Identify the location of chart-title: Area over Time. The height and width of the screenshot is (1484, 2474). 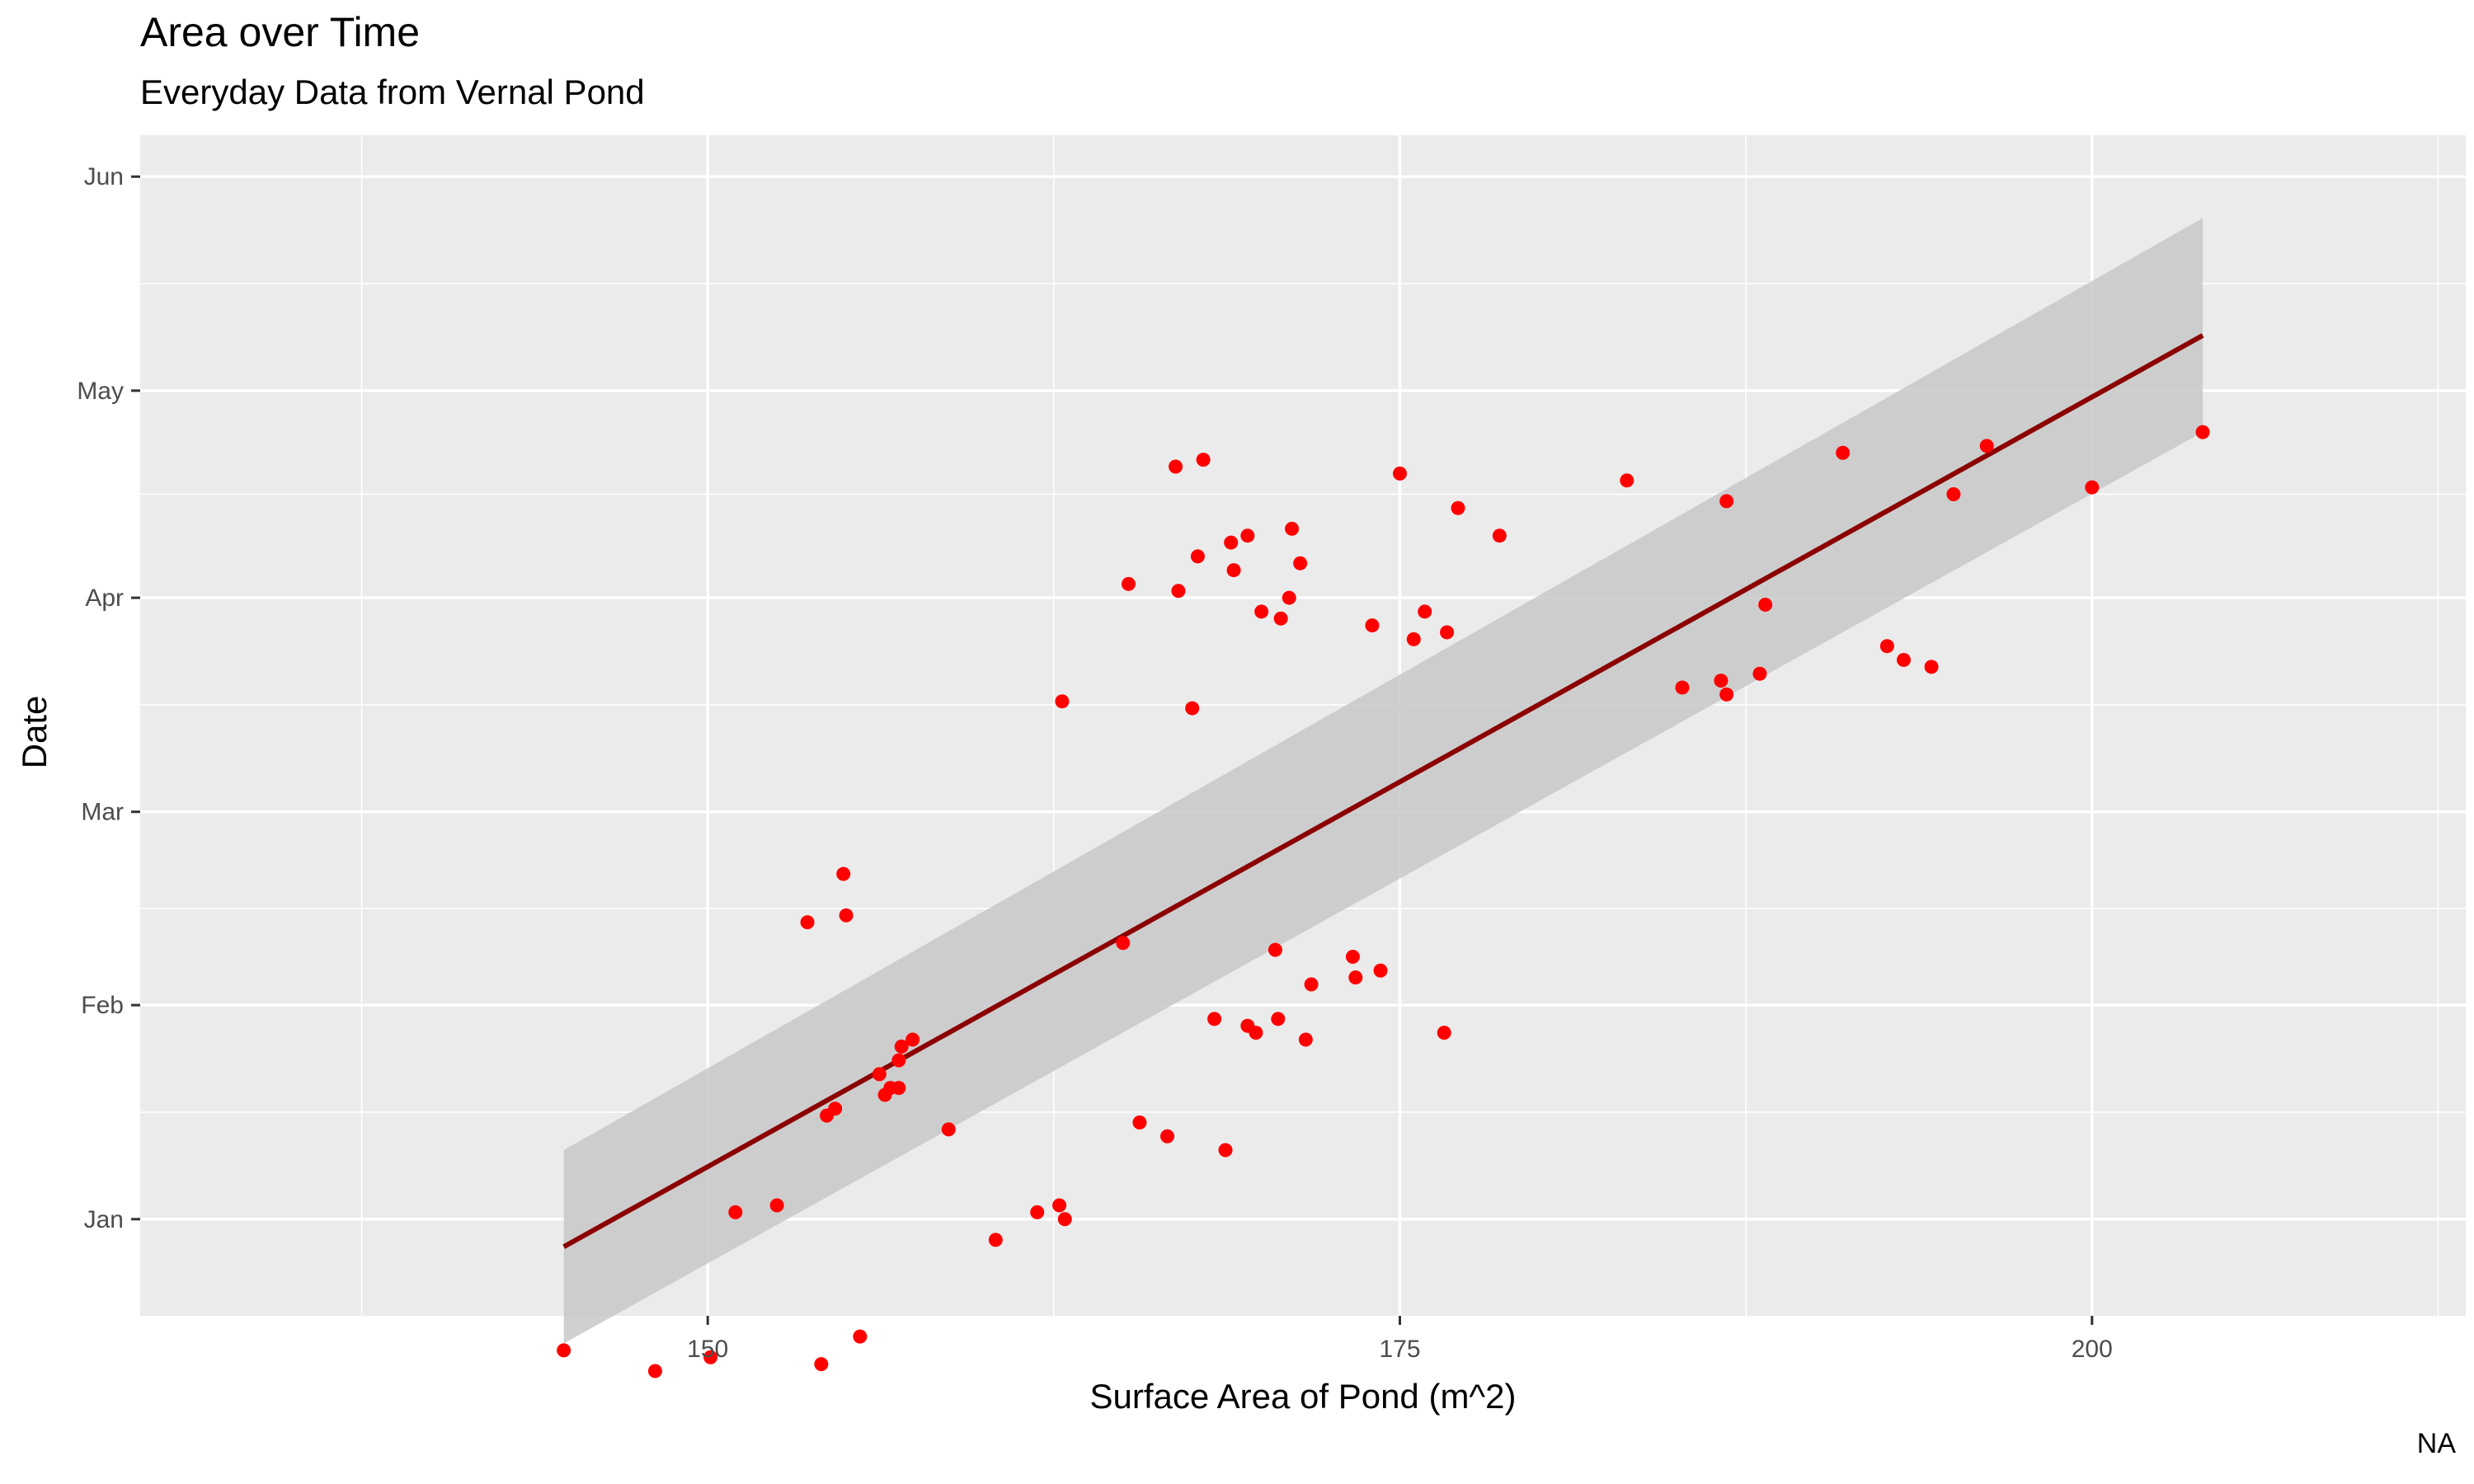
(280, 32).